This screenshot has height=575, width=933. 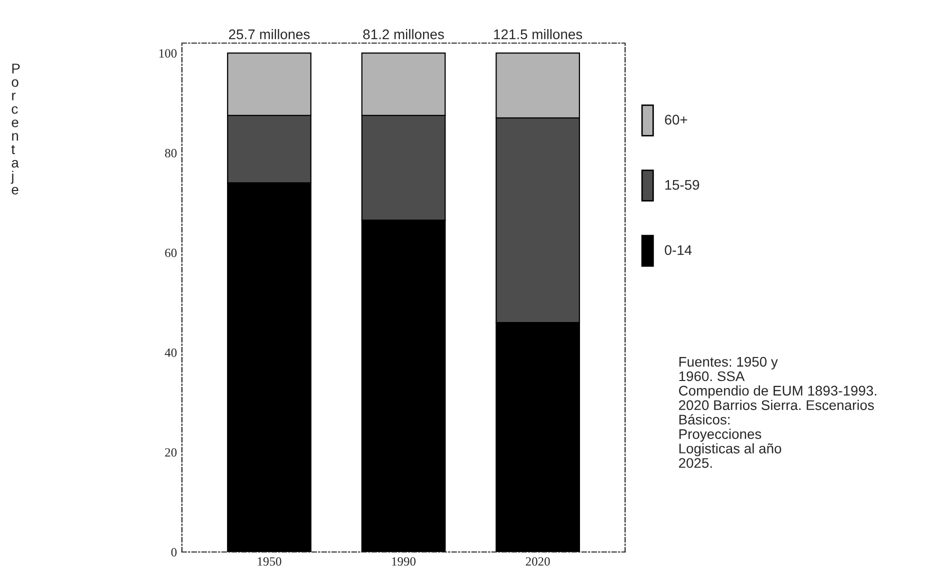 What do you see at coordinates (168, 53) in the screenshot?
I see `y-tick-label: 100` at bounding box center [168, 53].